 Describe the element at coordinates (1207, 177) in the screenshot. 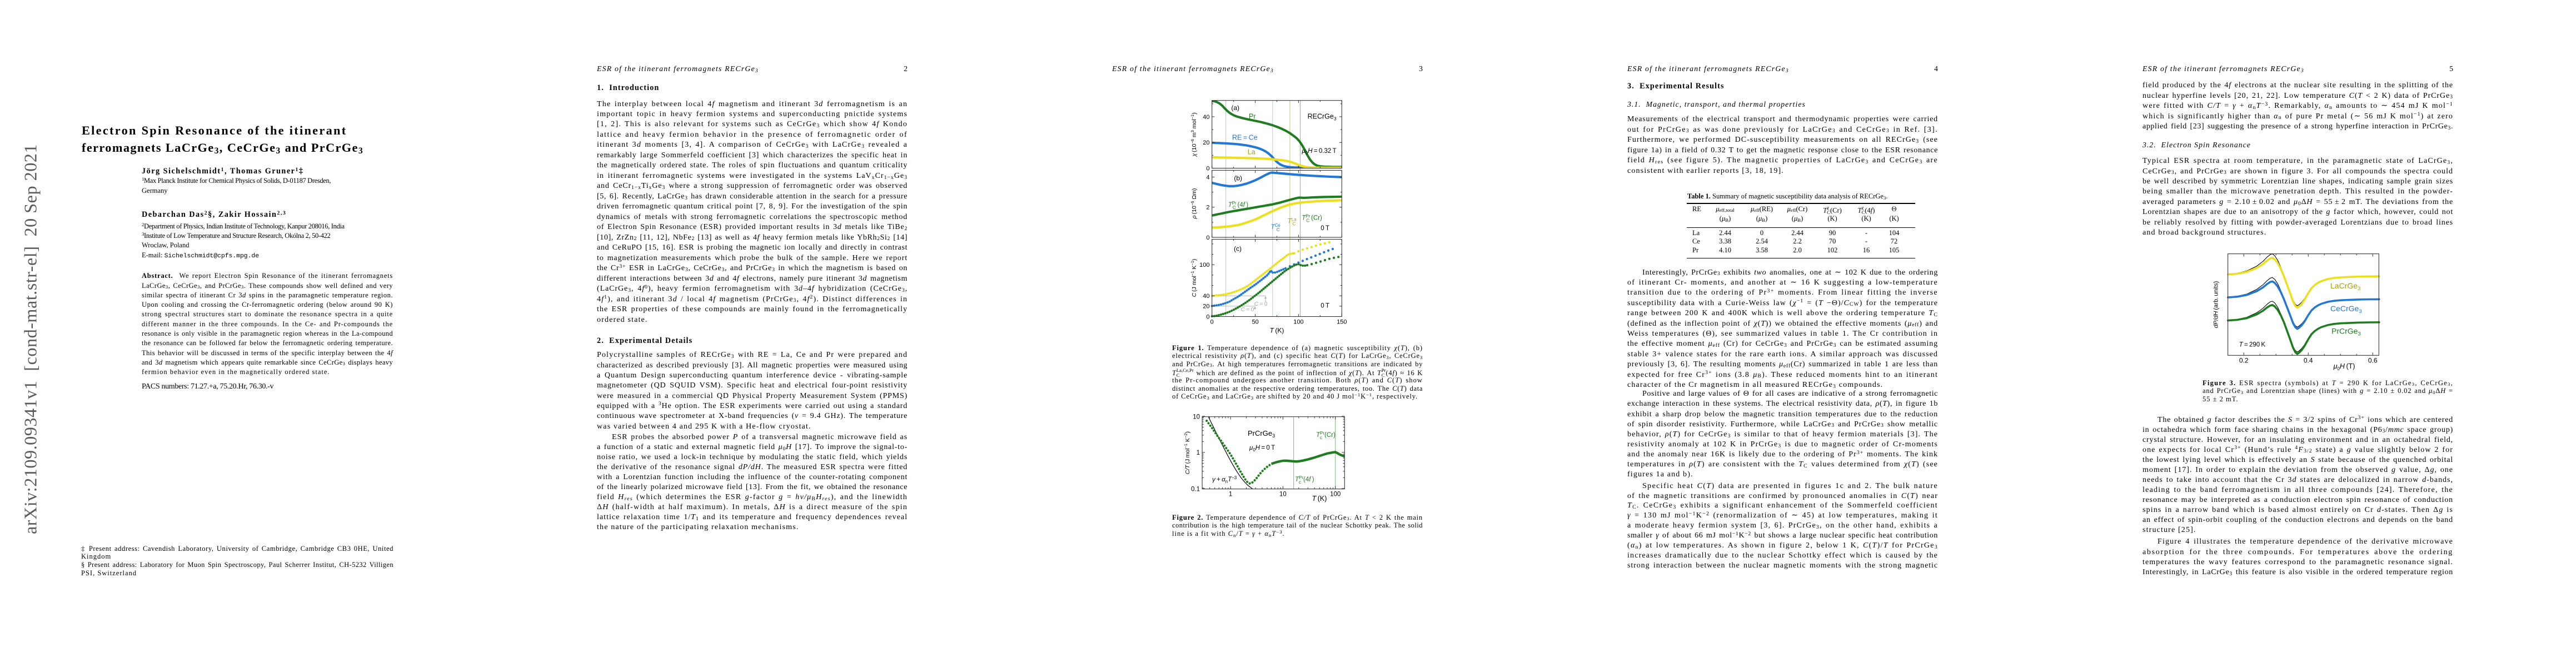

I see `svg-text: 4` at that location.